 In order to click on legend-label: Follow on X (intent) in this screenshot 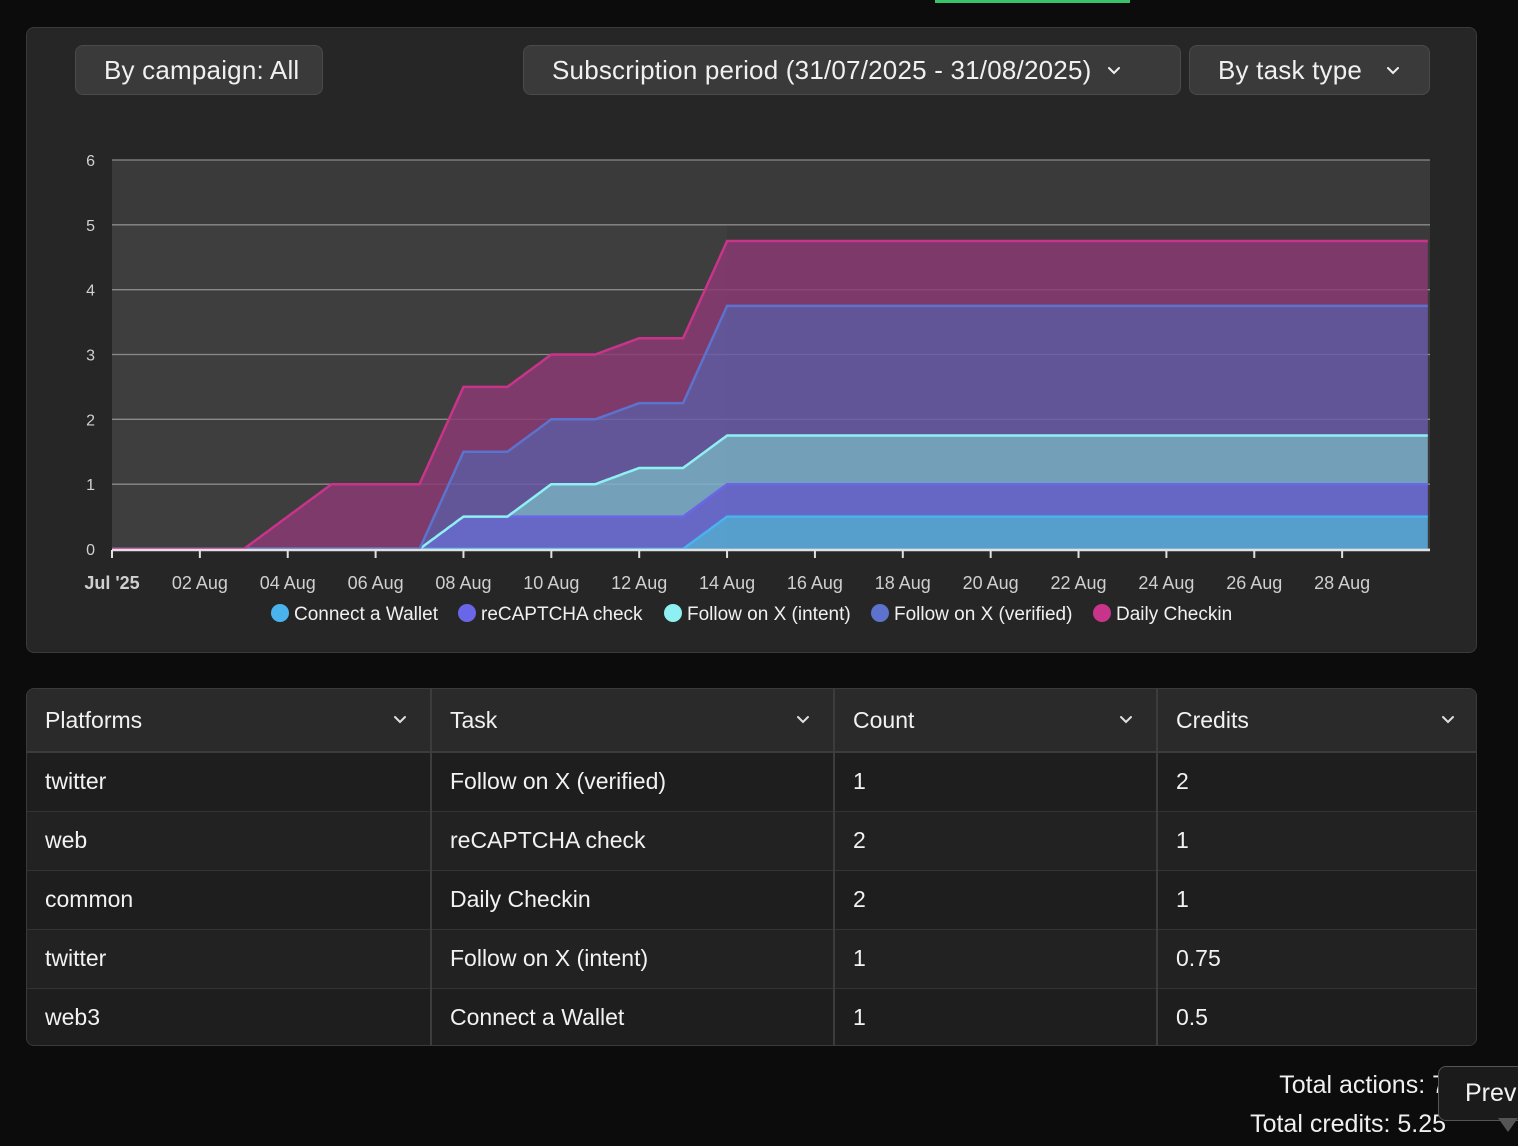, I will do `click(769, 614)`.